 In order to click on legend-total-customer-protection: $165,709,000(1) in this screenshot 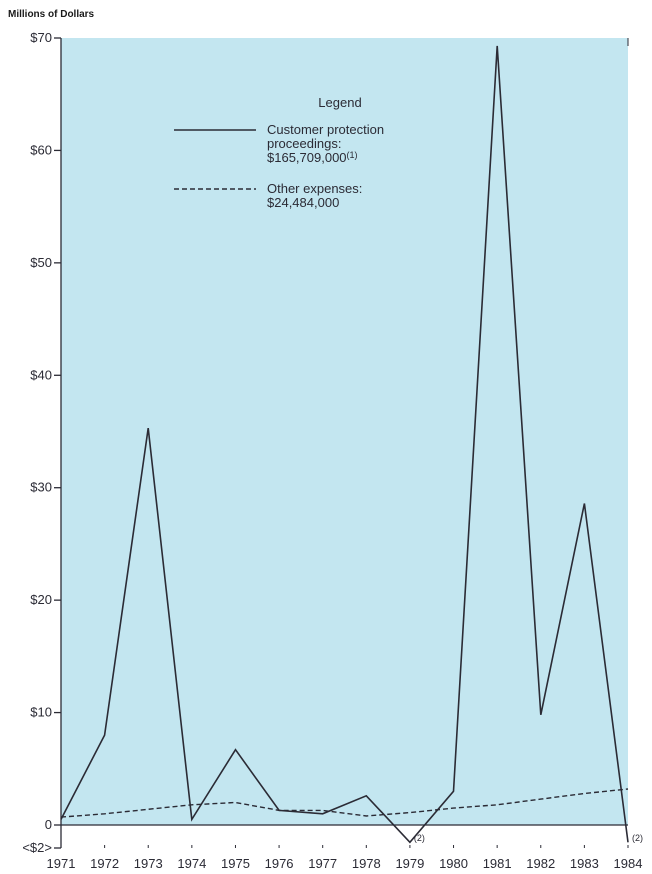, I will do `click(312, 157)`.